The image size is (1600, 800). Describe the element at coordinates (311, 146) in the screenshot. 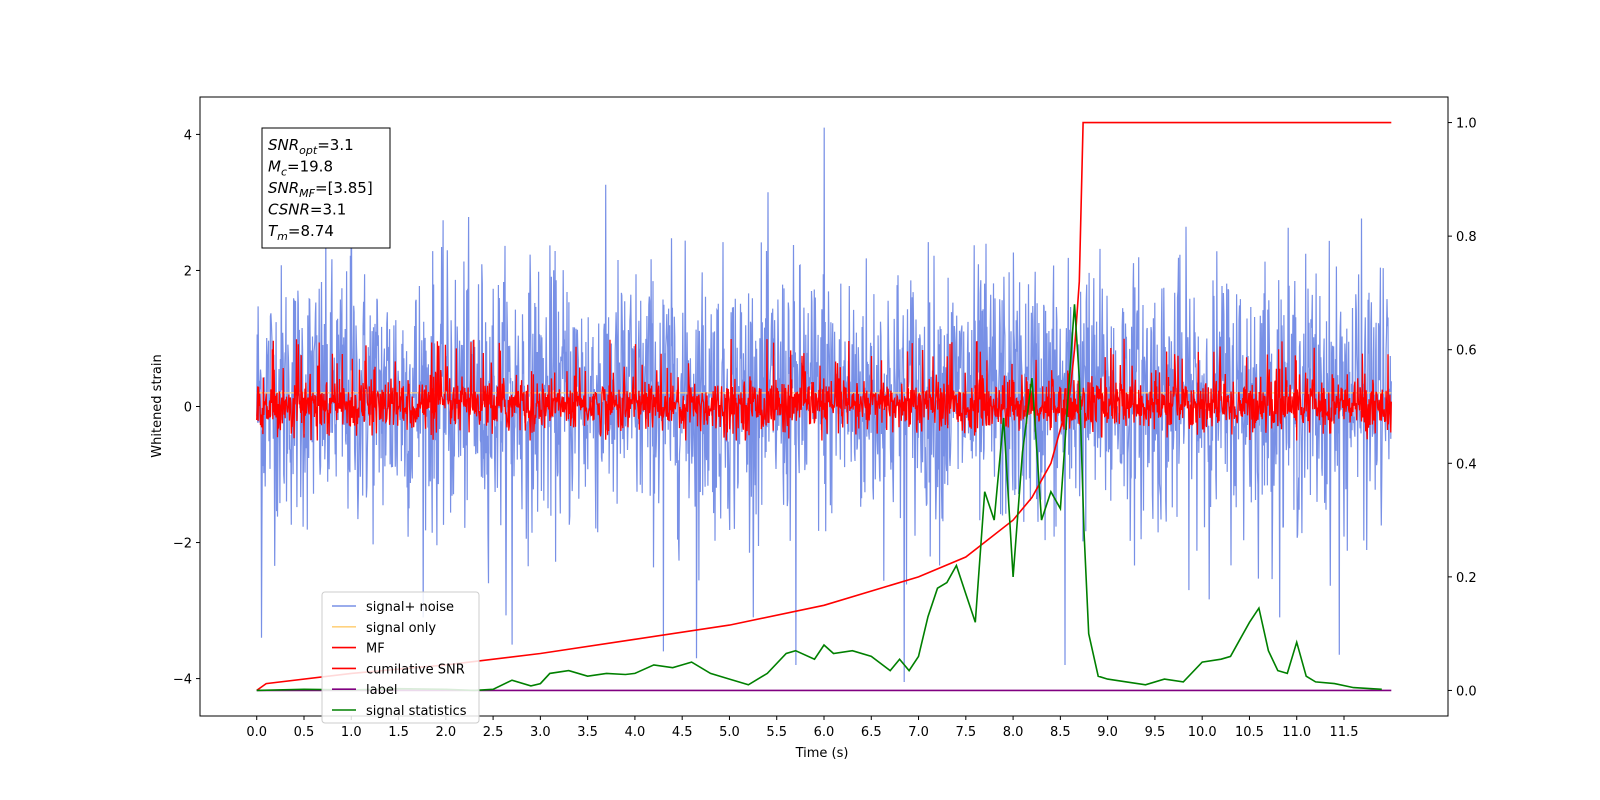

I see `info-box-line: SNRopt=3.1` at that location.